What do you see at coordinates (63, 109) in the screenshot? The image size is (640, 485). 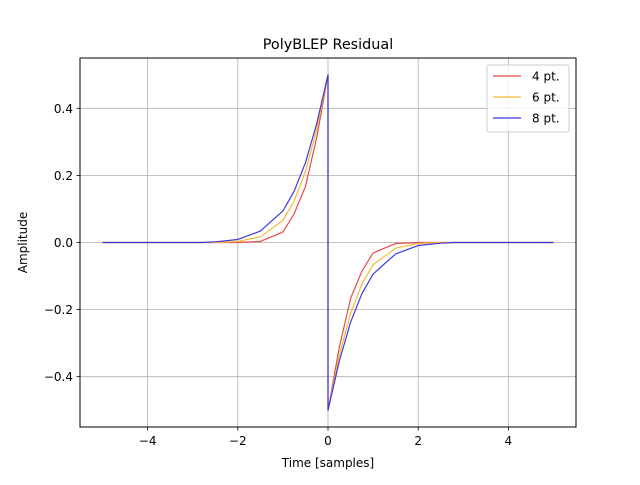 I see `y-tick-label: 0.4` at bounding box center [63, 109].